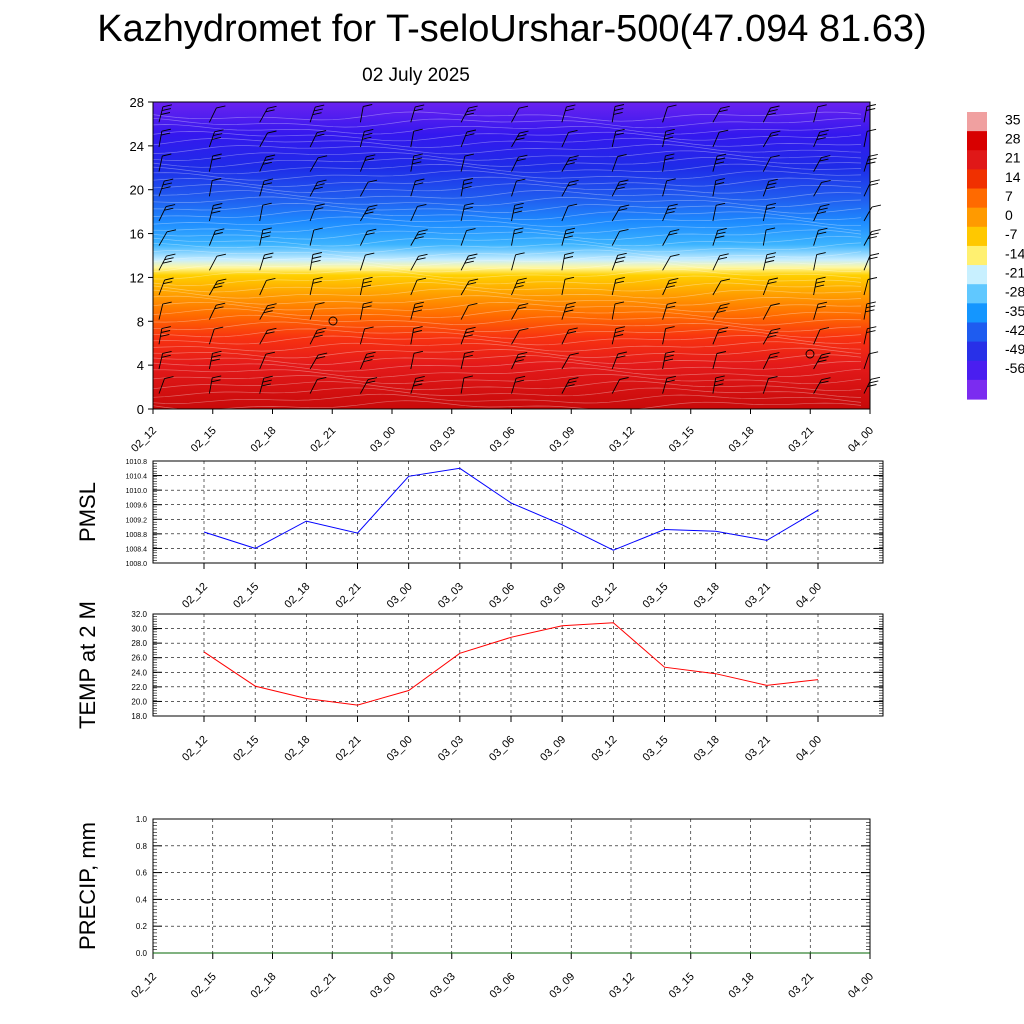 Image resolution: width=1024 pixels, height=1024 pixels. Describe the element at coordinates (137, 520) in the screenshot. I see `ytick-label: 1009.2` at that location.